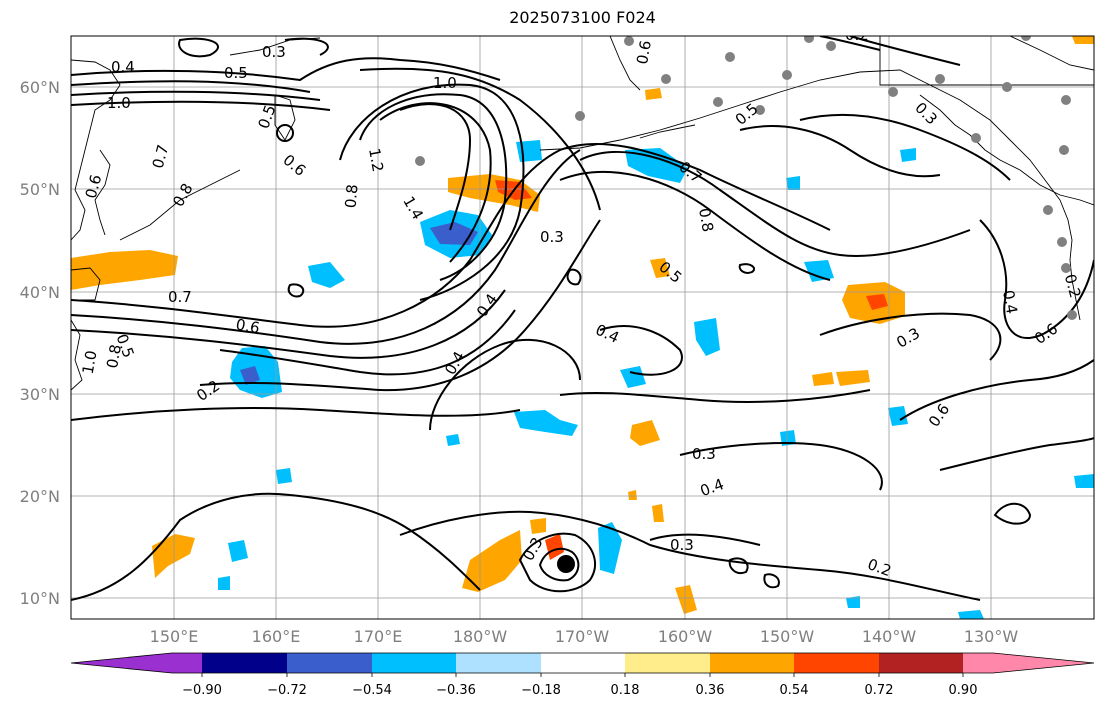 This screenshot has width=1105, height=712. Describe the element at coordinates (285, 133) in the screenshot. I see `low-center-marker` at that location.